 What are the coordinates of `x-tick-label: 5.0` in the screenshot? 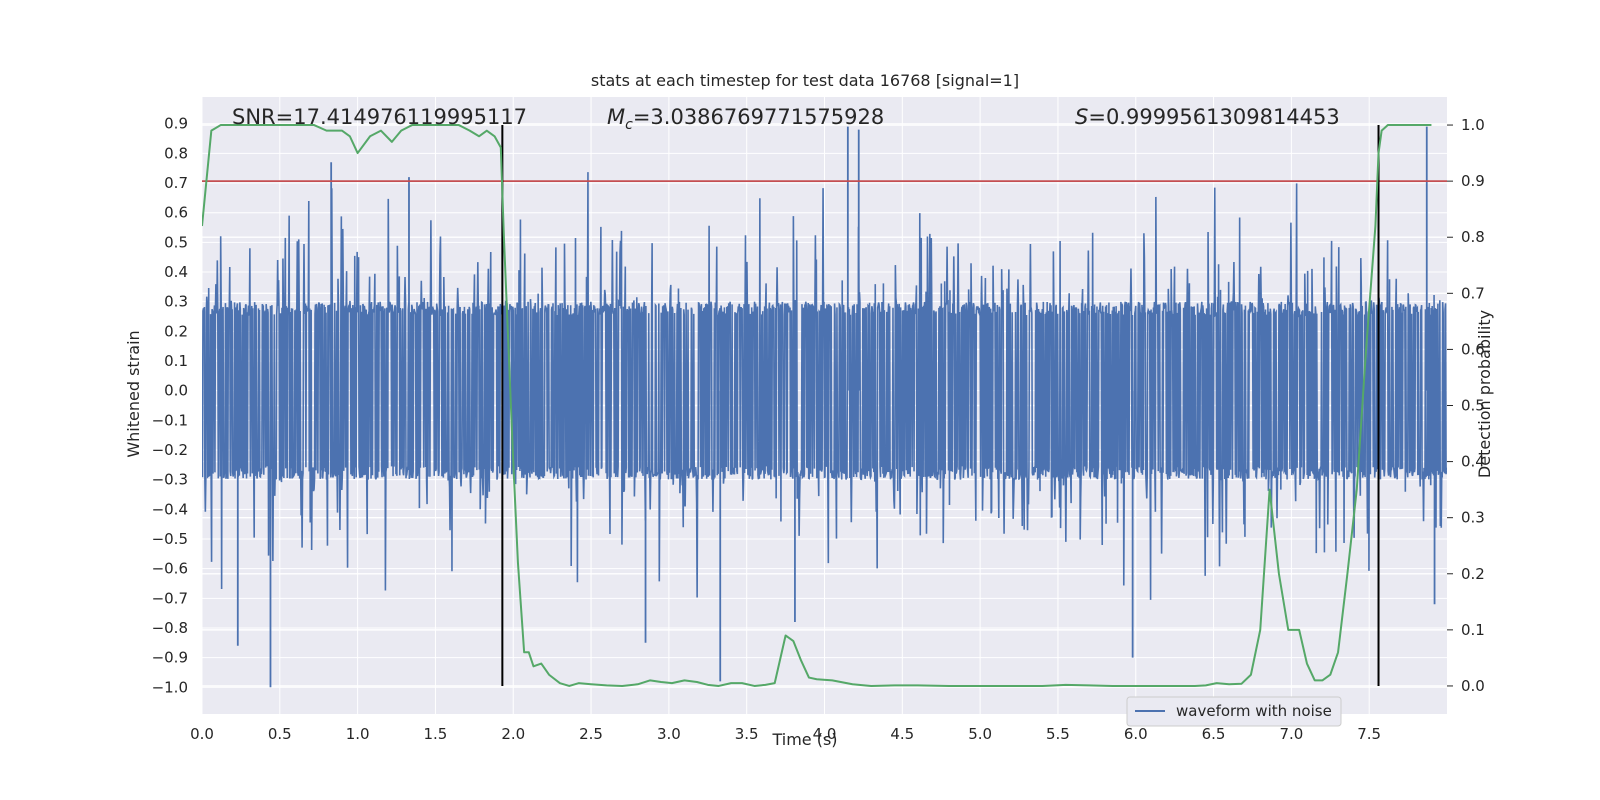 It's located at (980, 734).